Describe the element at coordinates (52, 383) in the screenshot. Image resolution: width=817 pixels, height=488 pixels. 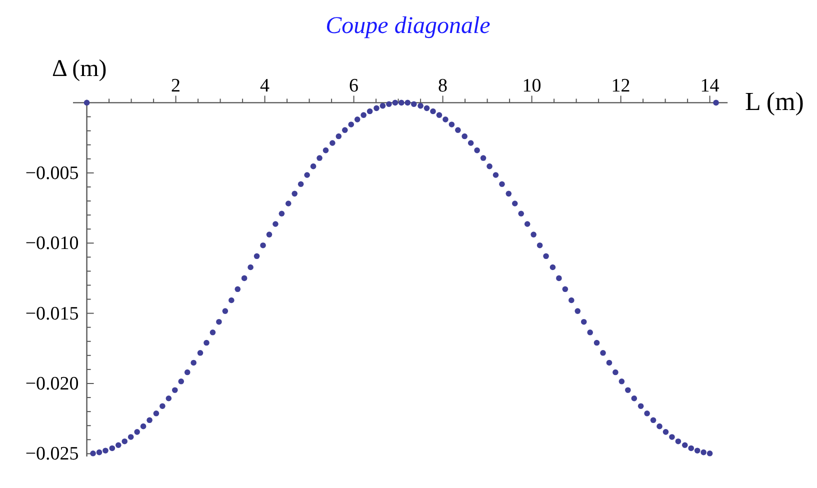
I see `y-tick-label: −0.020` at that location.